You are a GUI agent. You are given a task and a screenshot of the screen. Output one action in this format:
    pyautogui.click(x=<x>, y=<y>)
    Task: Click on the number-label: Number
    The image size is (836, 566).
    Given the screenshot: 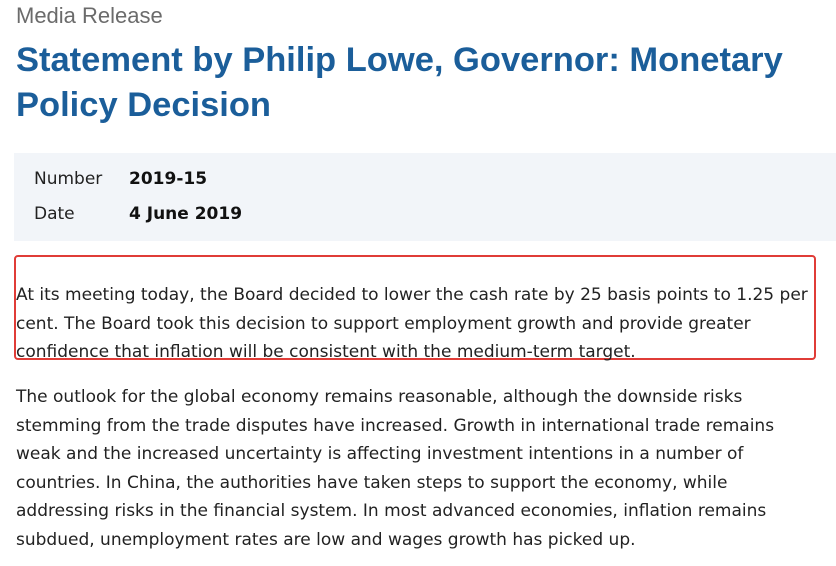 What is the action you would take?
    pyautogui.click(x=68, y=179)
    